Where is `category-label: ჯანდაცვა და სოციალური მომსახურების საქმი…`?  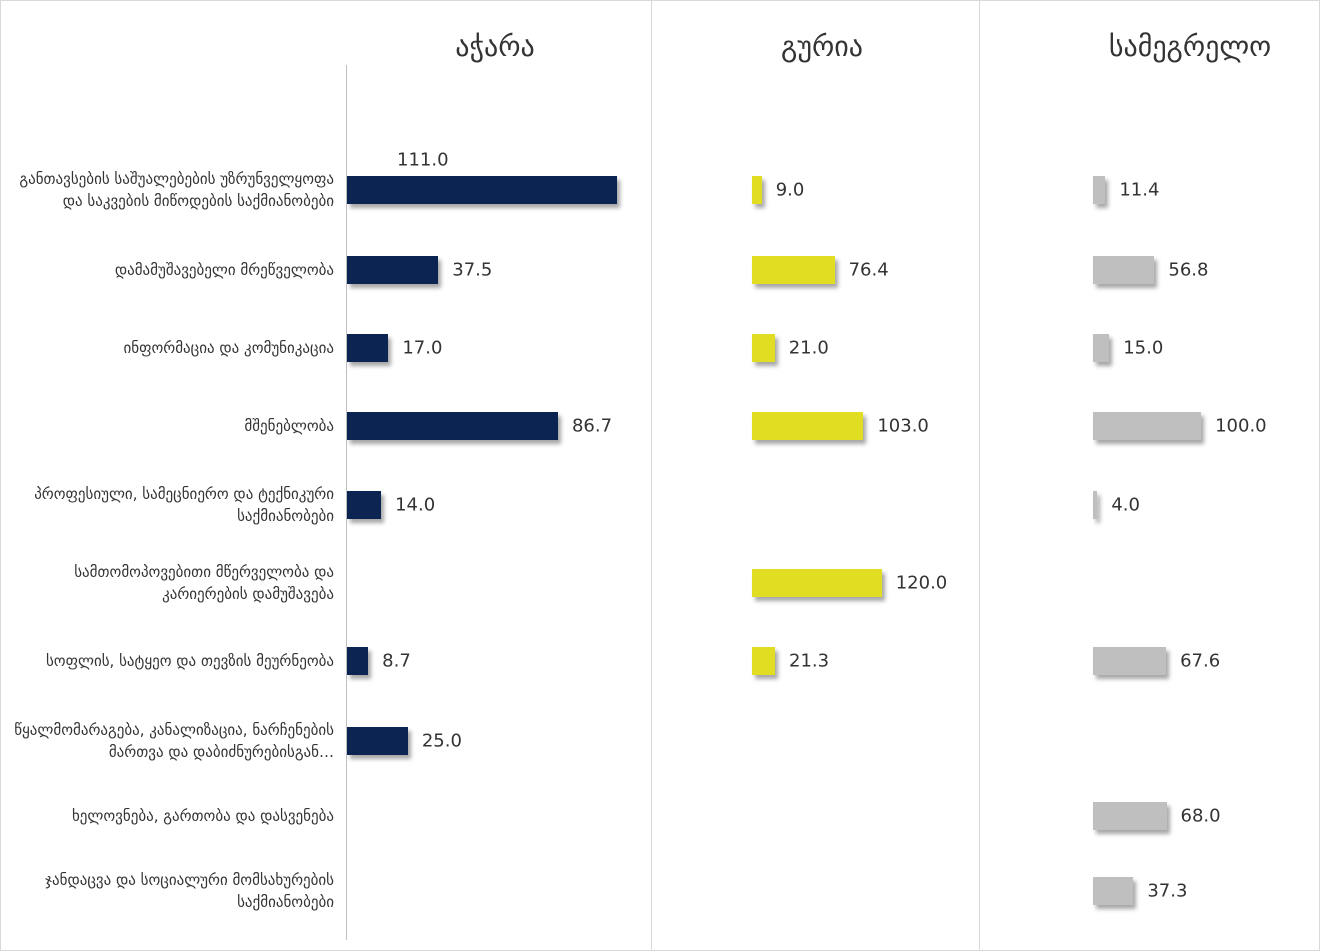
category-label: ჯანდაცვა და სოციალური მომსახურების საქმი… is located at coordinates (189, 891).